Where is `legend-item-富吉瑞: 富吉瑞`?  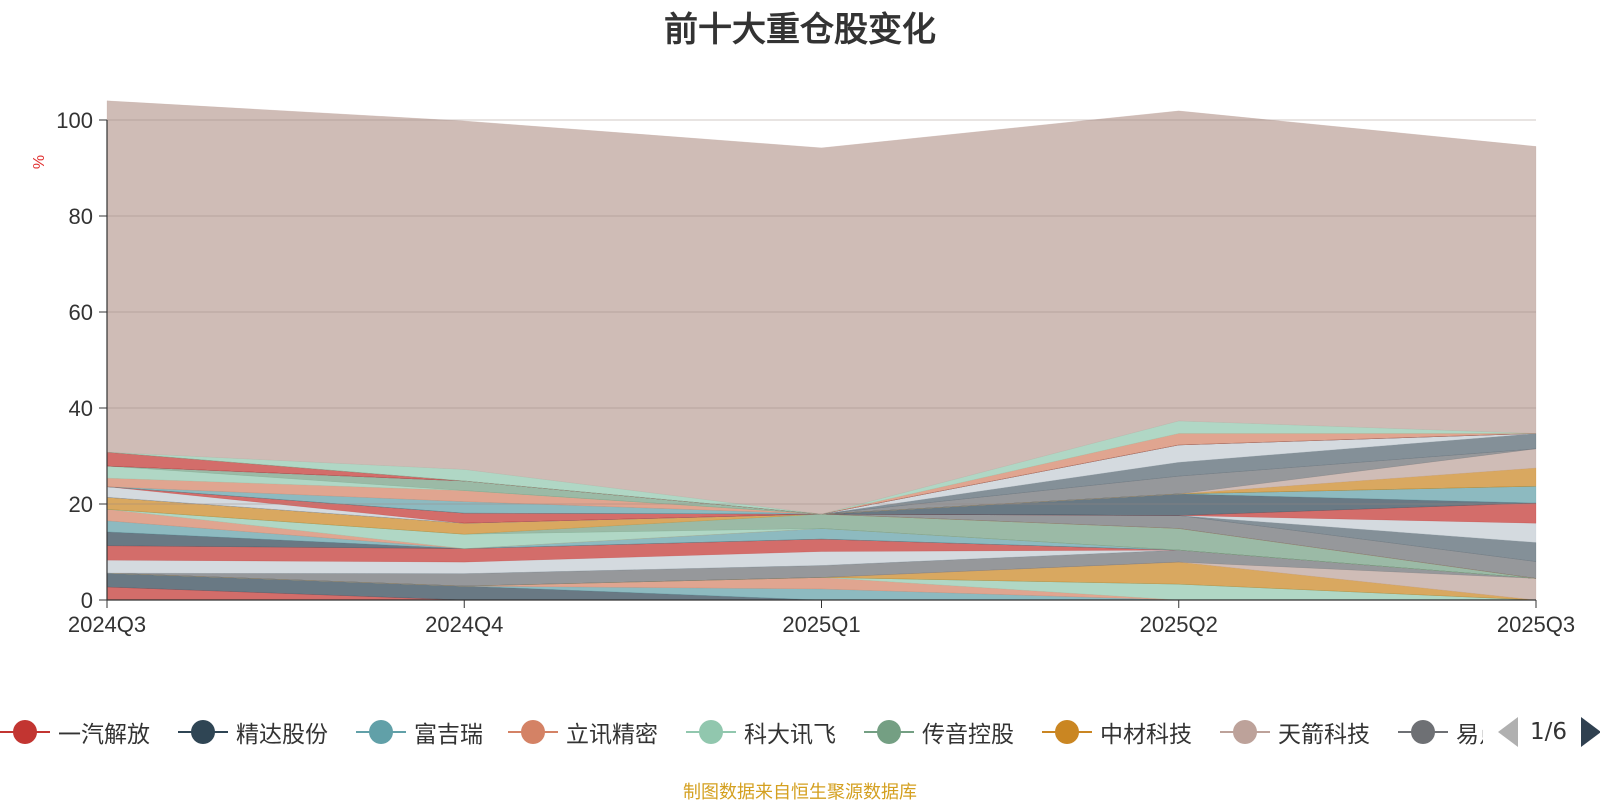 legend-item-富吉瑞: 富吉瑞 is located at coordinates (419, 732).